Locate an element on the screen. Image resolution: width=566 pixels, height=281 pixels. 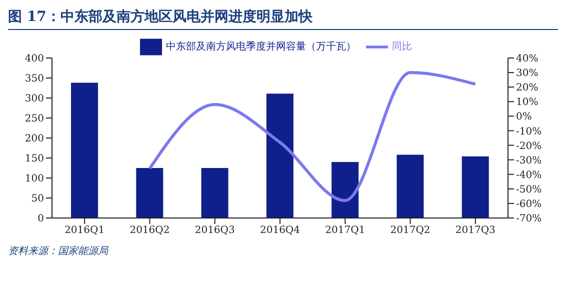
x-tick-label: 2017Q1 is located at coordinates (345, 230).